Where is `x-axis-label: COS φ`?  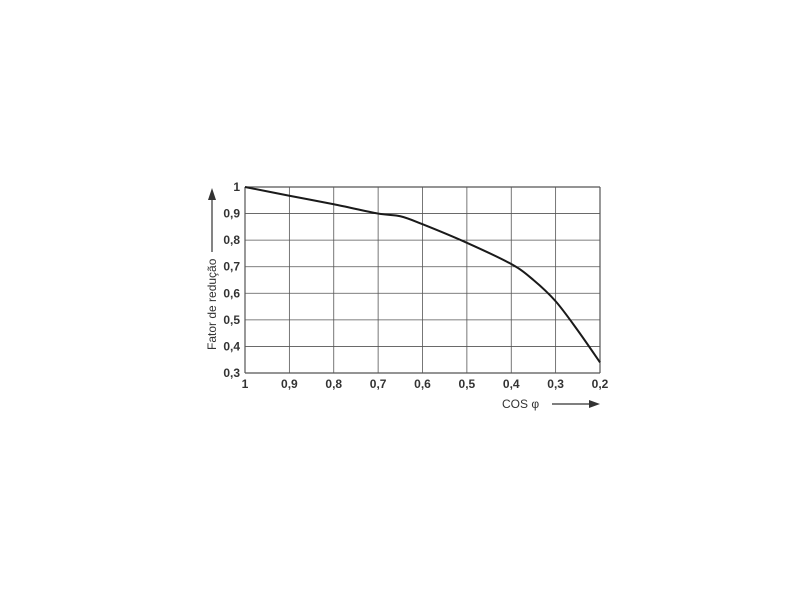 x-axis-label: COS φ is located at coordinates (520, 404).